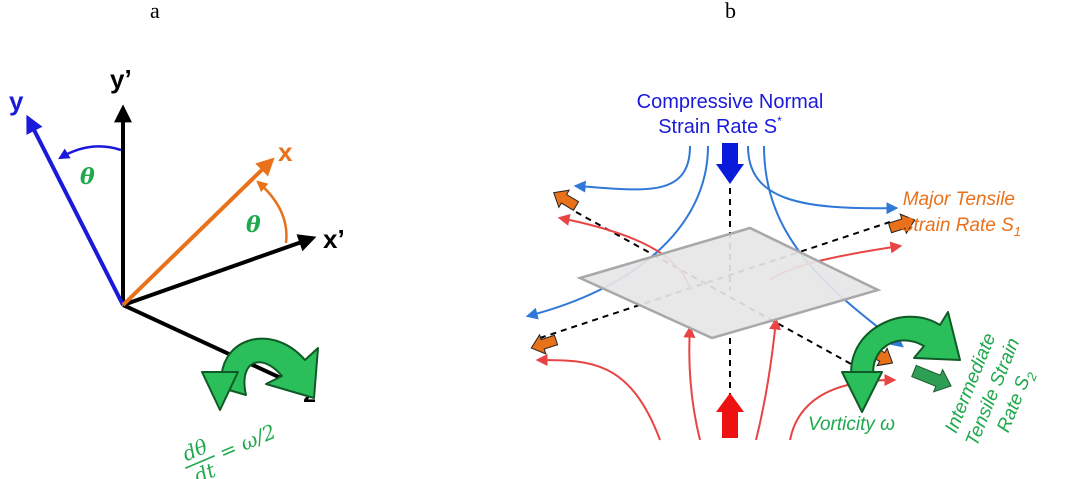 The height and width of the screenshot is (479, 1075). What do you see at coordinates (219, 270) in the screenshot?
I see `x-prime-axis` at bounding box center [219, 270].